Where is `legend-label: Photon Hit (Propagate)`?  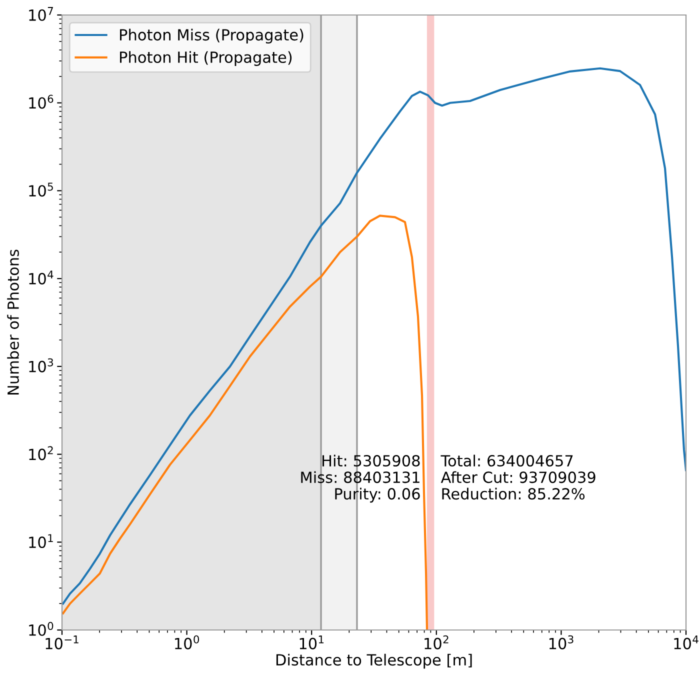
legend-label: Photon Hit (Propagate) is located at coordinates (206, 58).